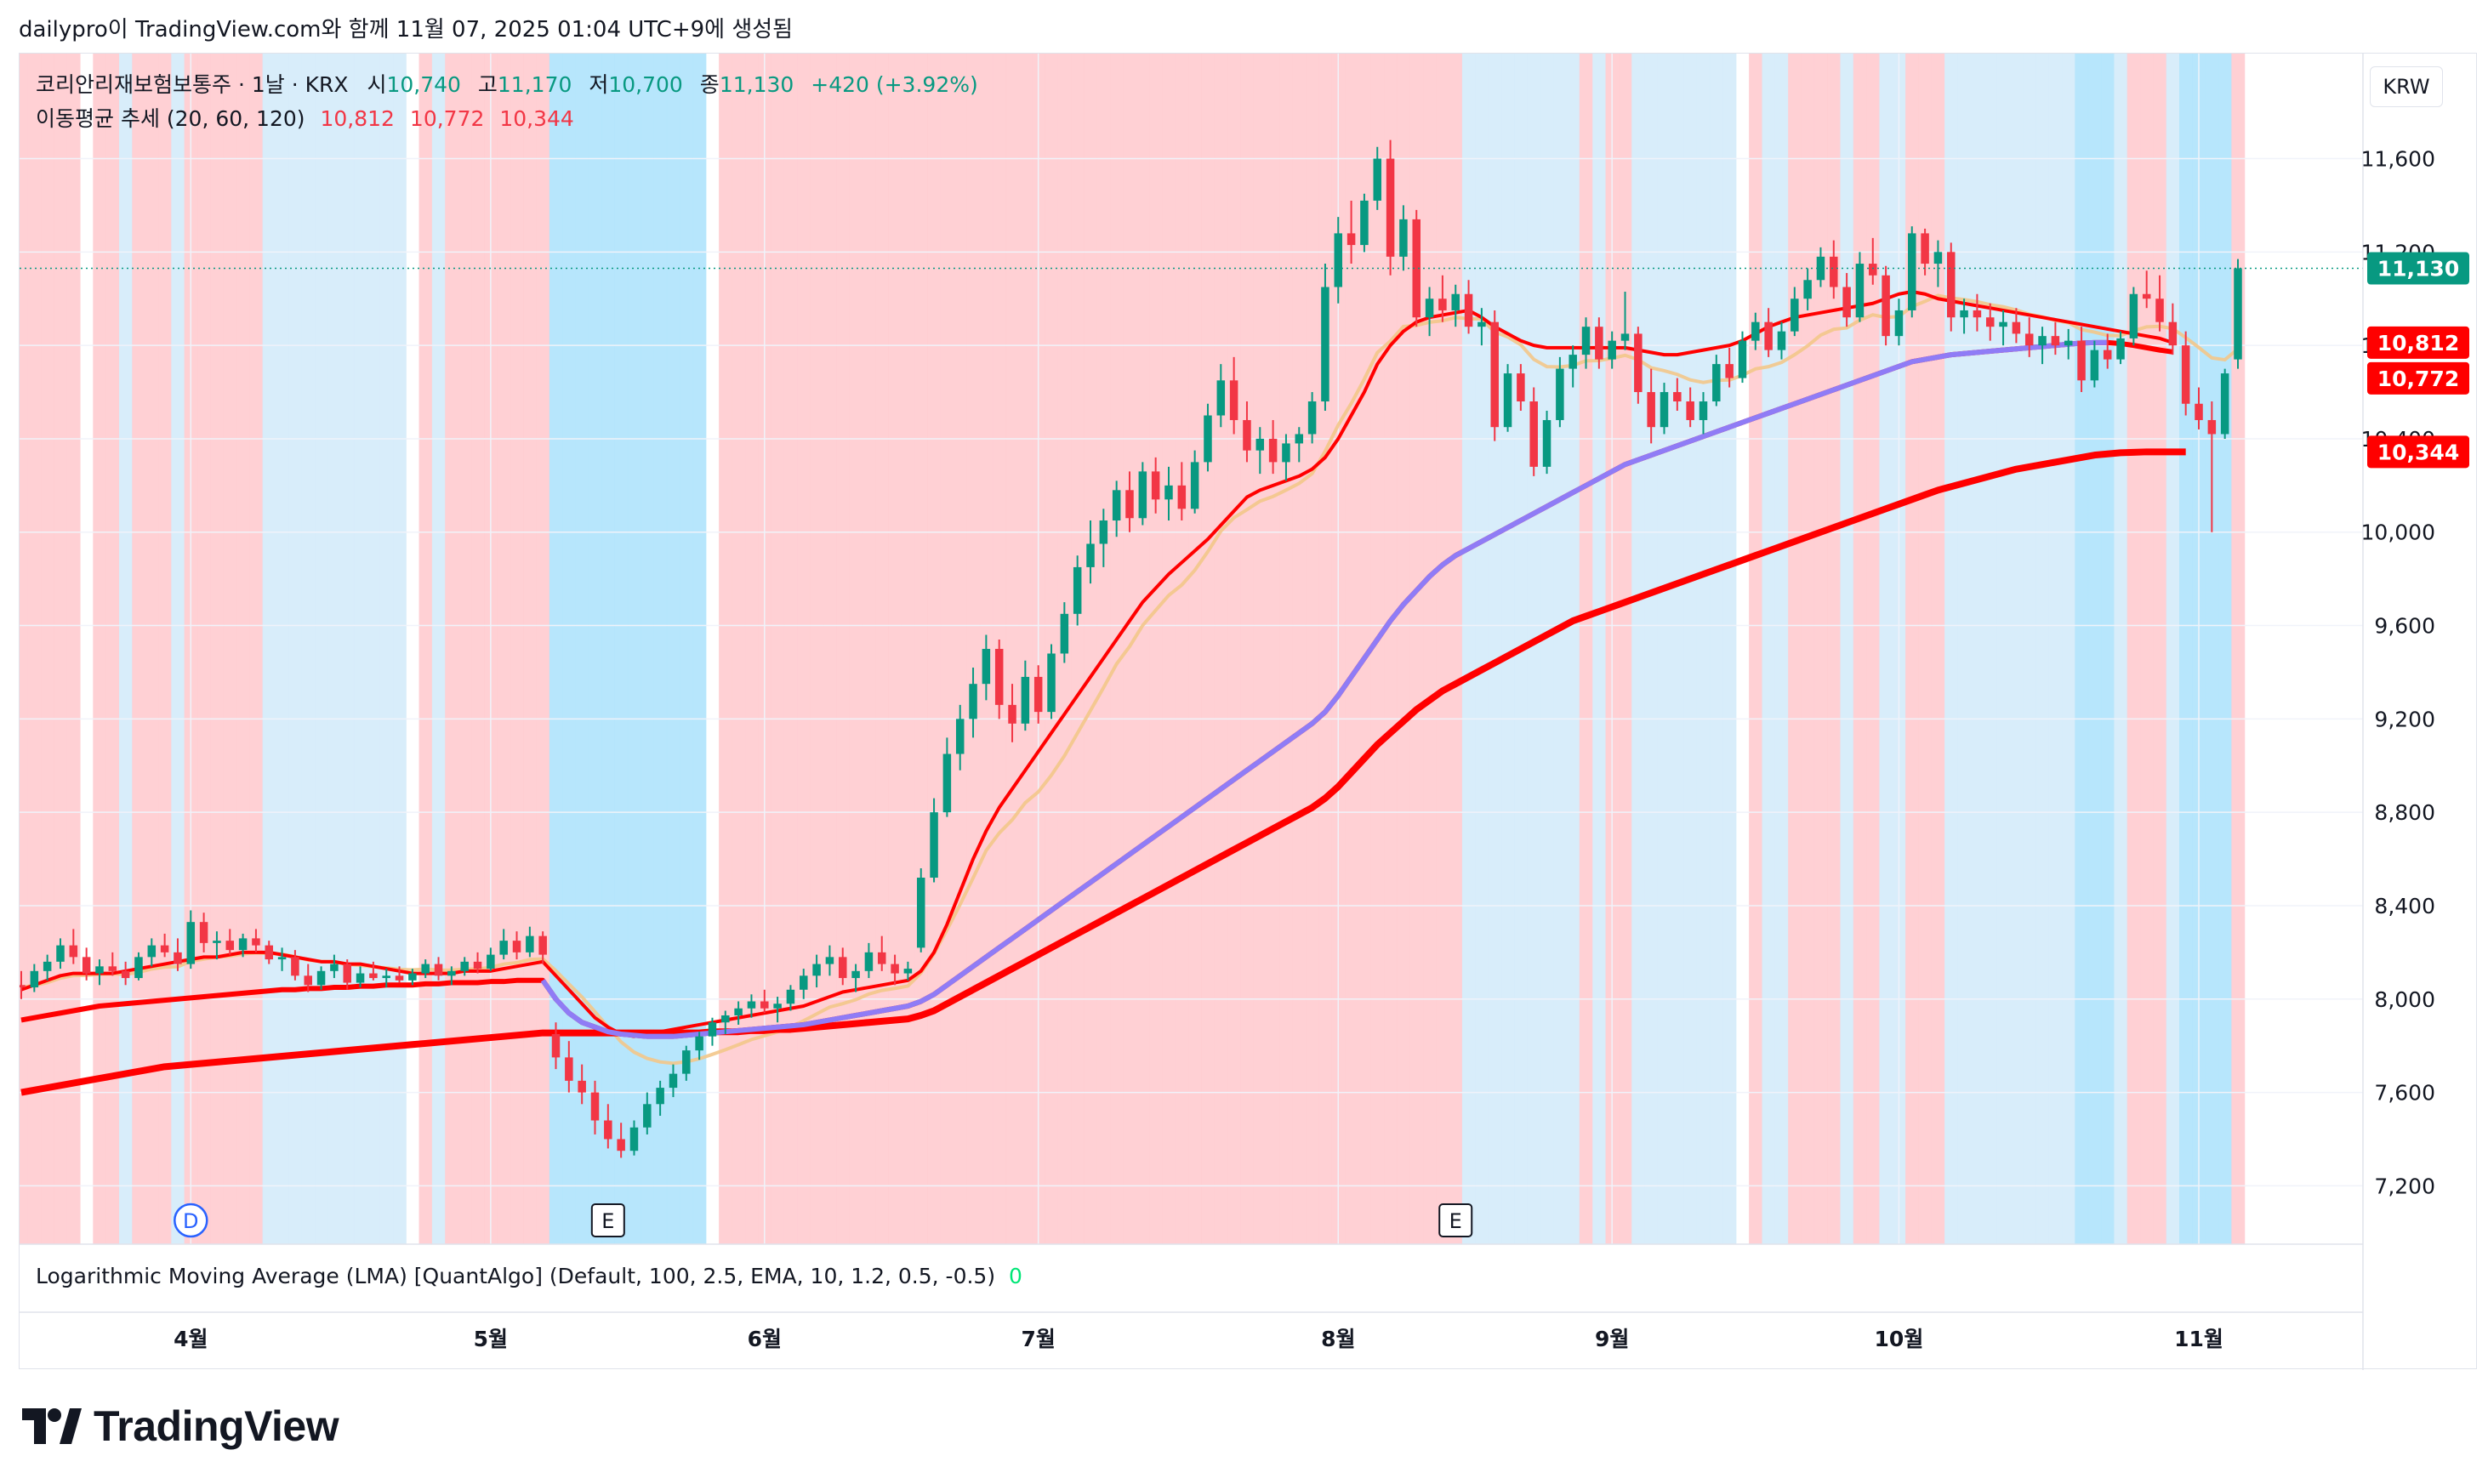 The image size is (2488, 1484). What do you see at coordinates (2404, 812) in the screenshot?
I see `y-tick-label: 8,800` at bounding box center [2404, 812].